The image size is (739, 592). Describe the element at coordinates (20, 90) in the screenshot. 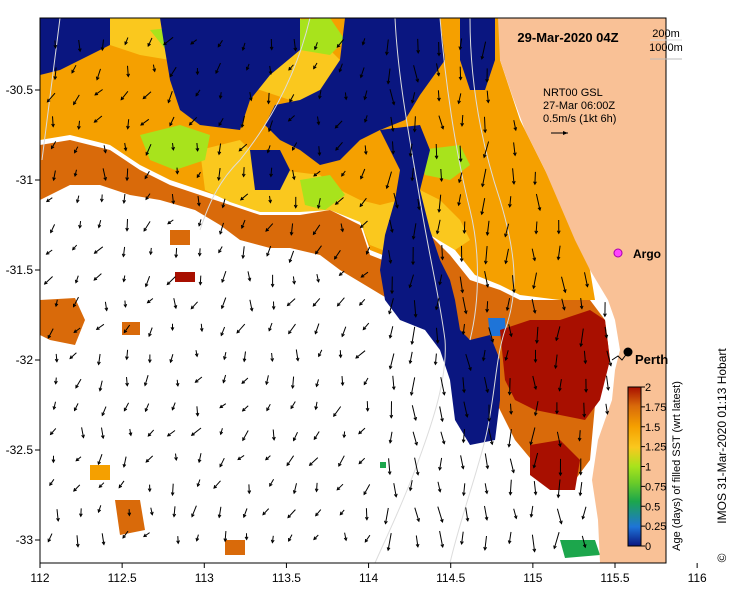

I see `y-tick-label: -30.5` at that location.